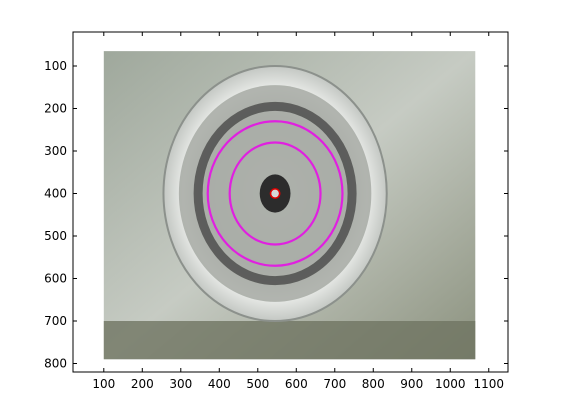 This screenshot has height=420, width=561. I want to click on y-tick-label: 200, so click(55, 109).